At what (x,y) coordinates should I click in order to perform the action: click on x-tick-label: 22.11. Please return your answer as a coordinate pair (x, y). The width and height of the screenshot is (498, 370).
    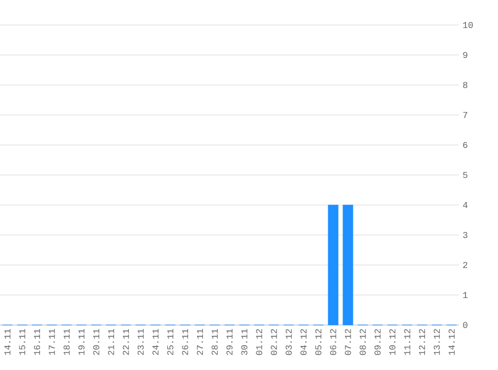
    Looking at the image, I should click on (125, 341).